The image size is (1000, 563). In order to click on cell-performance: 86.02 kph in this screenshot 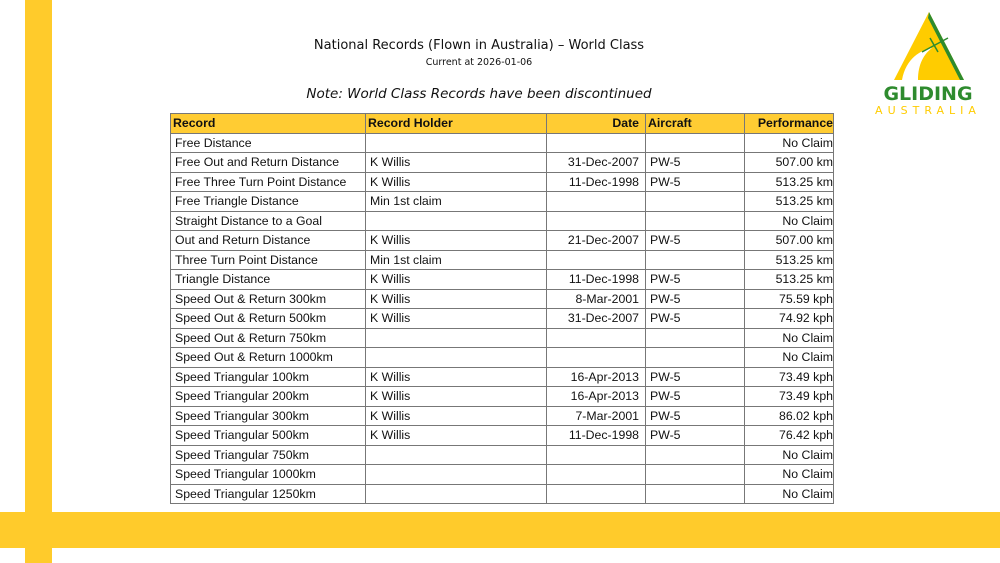, I will do `click(789, 415)`.